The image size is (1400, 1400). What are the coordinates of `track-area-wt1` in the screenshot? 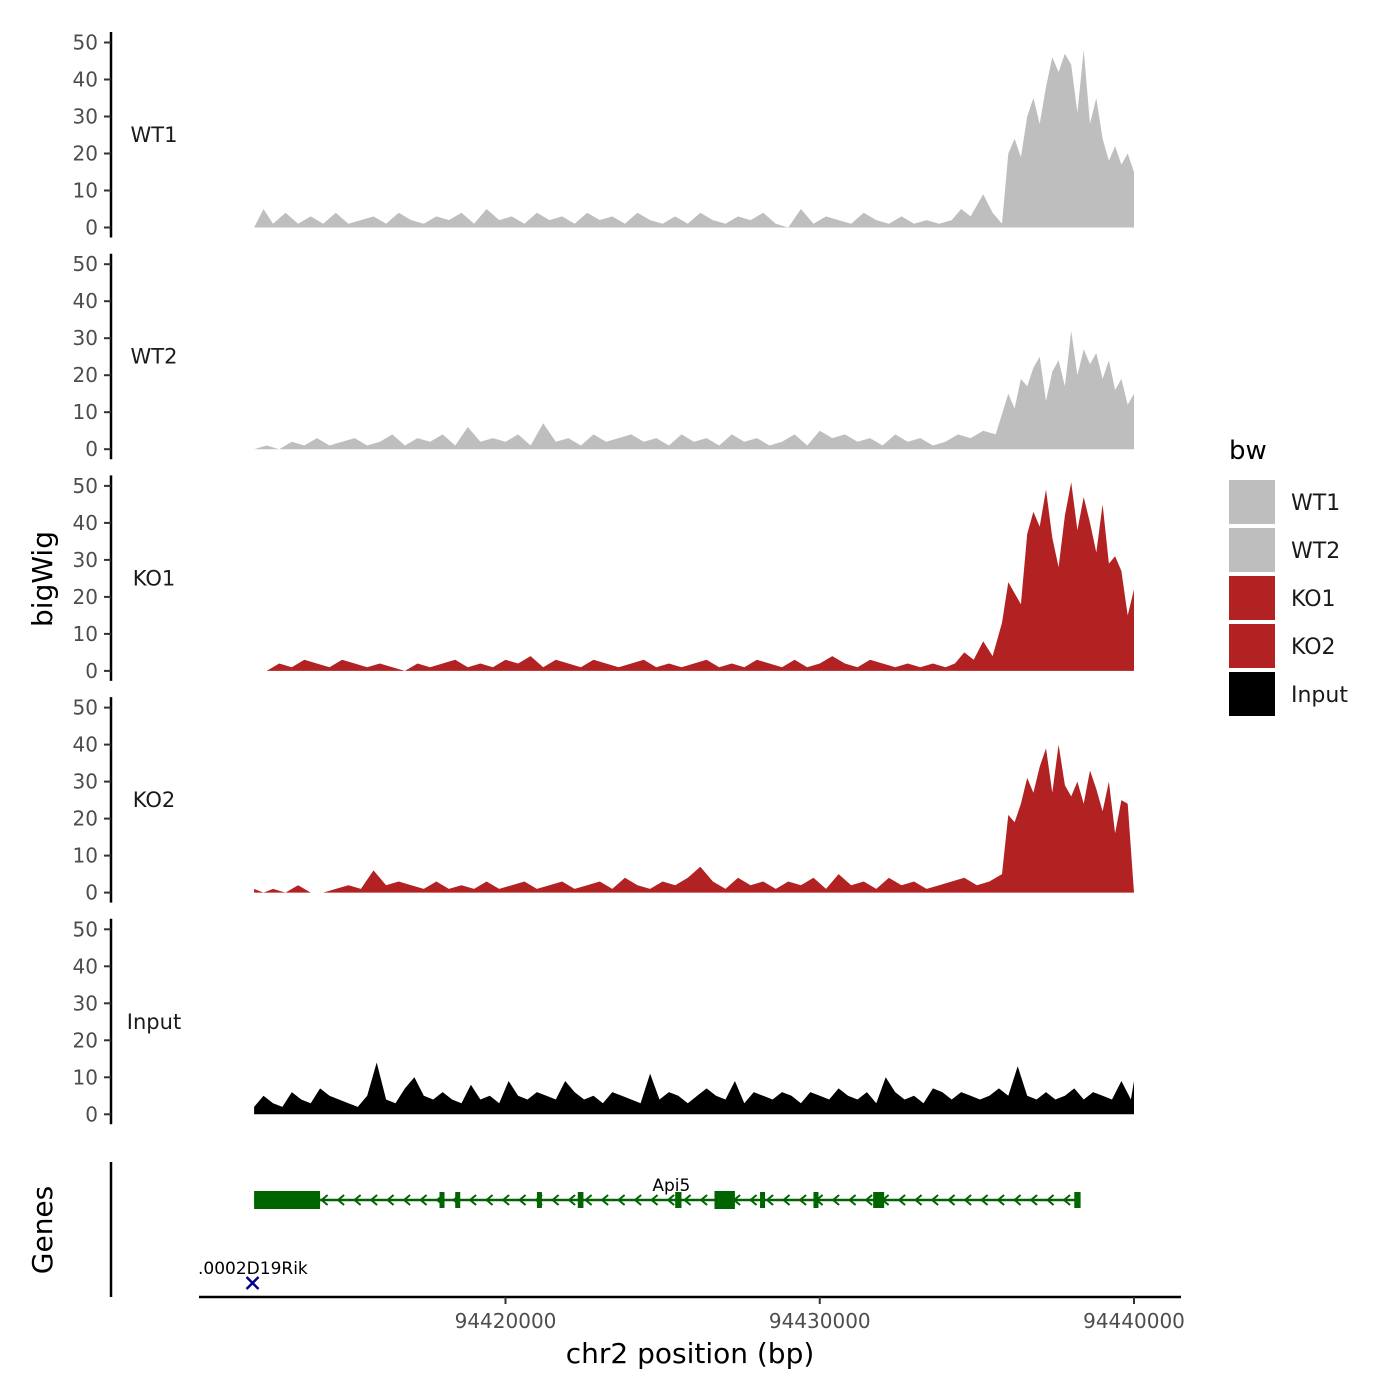 It's located at (694, 138).